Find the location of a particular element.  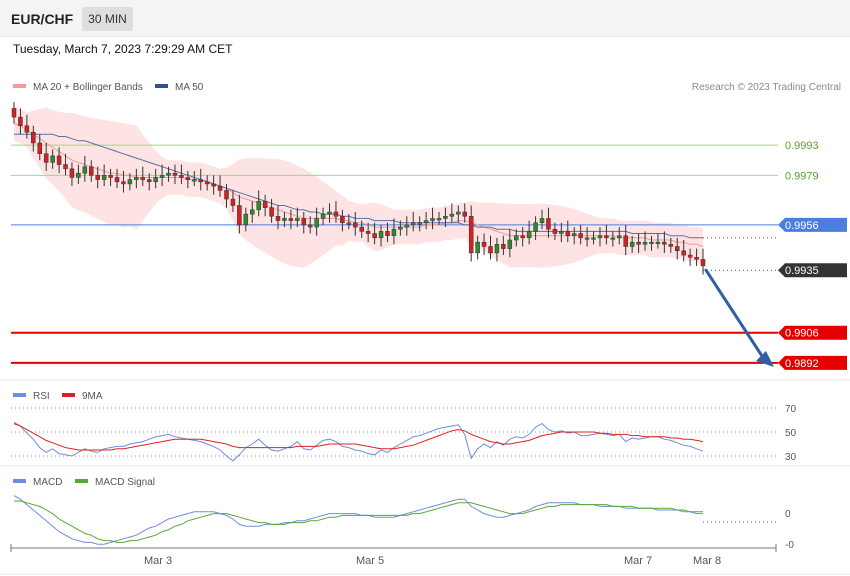

rsi-ma-legend-label: 9MA is located at coordinates (92, 396).